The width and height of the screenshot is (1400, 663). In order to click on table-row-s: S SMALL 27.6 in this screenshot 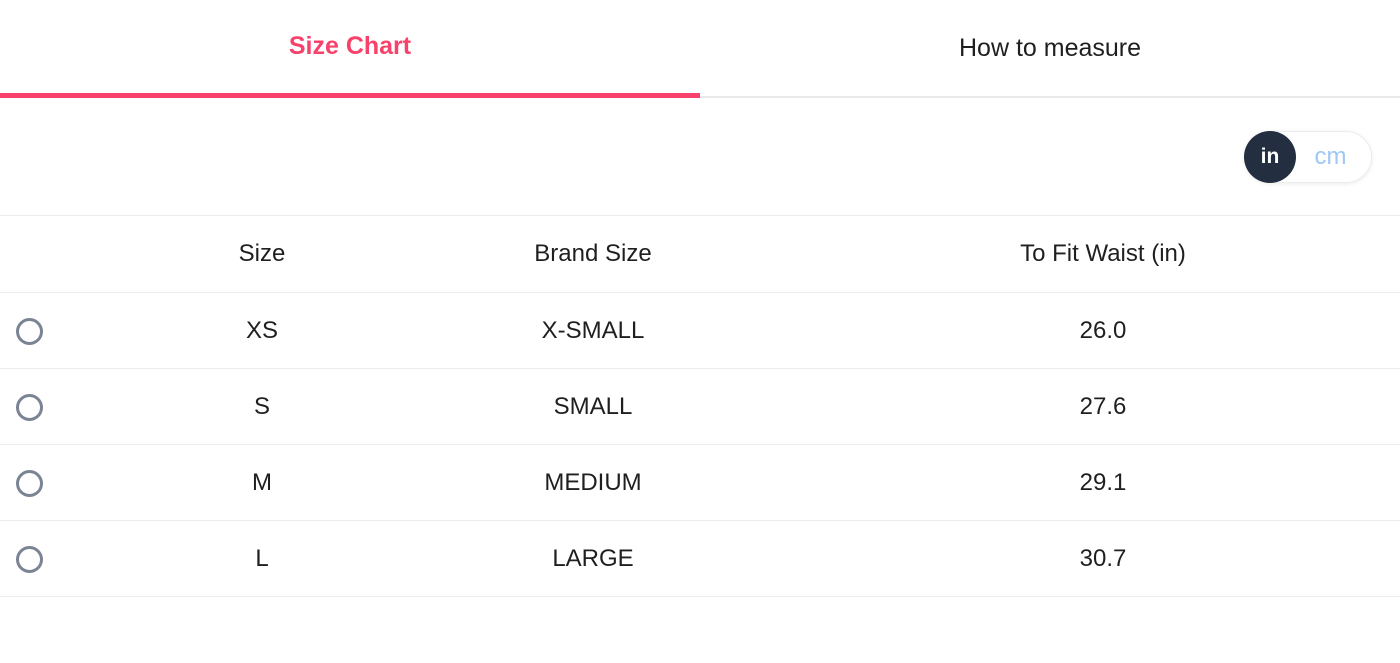, I will do `click(700, 406)`.